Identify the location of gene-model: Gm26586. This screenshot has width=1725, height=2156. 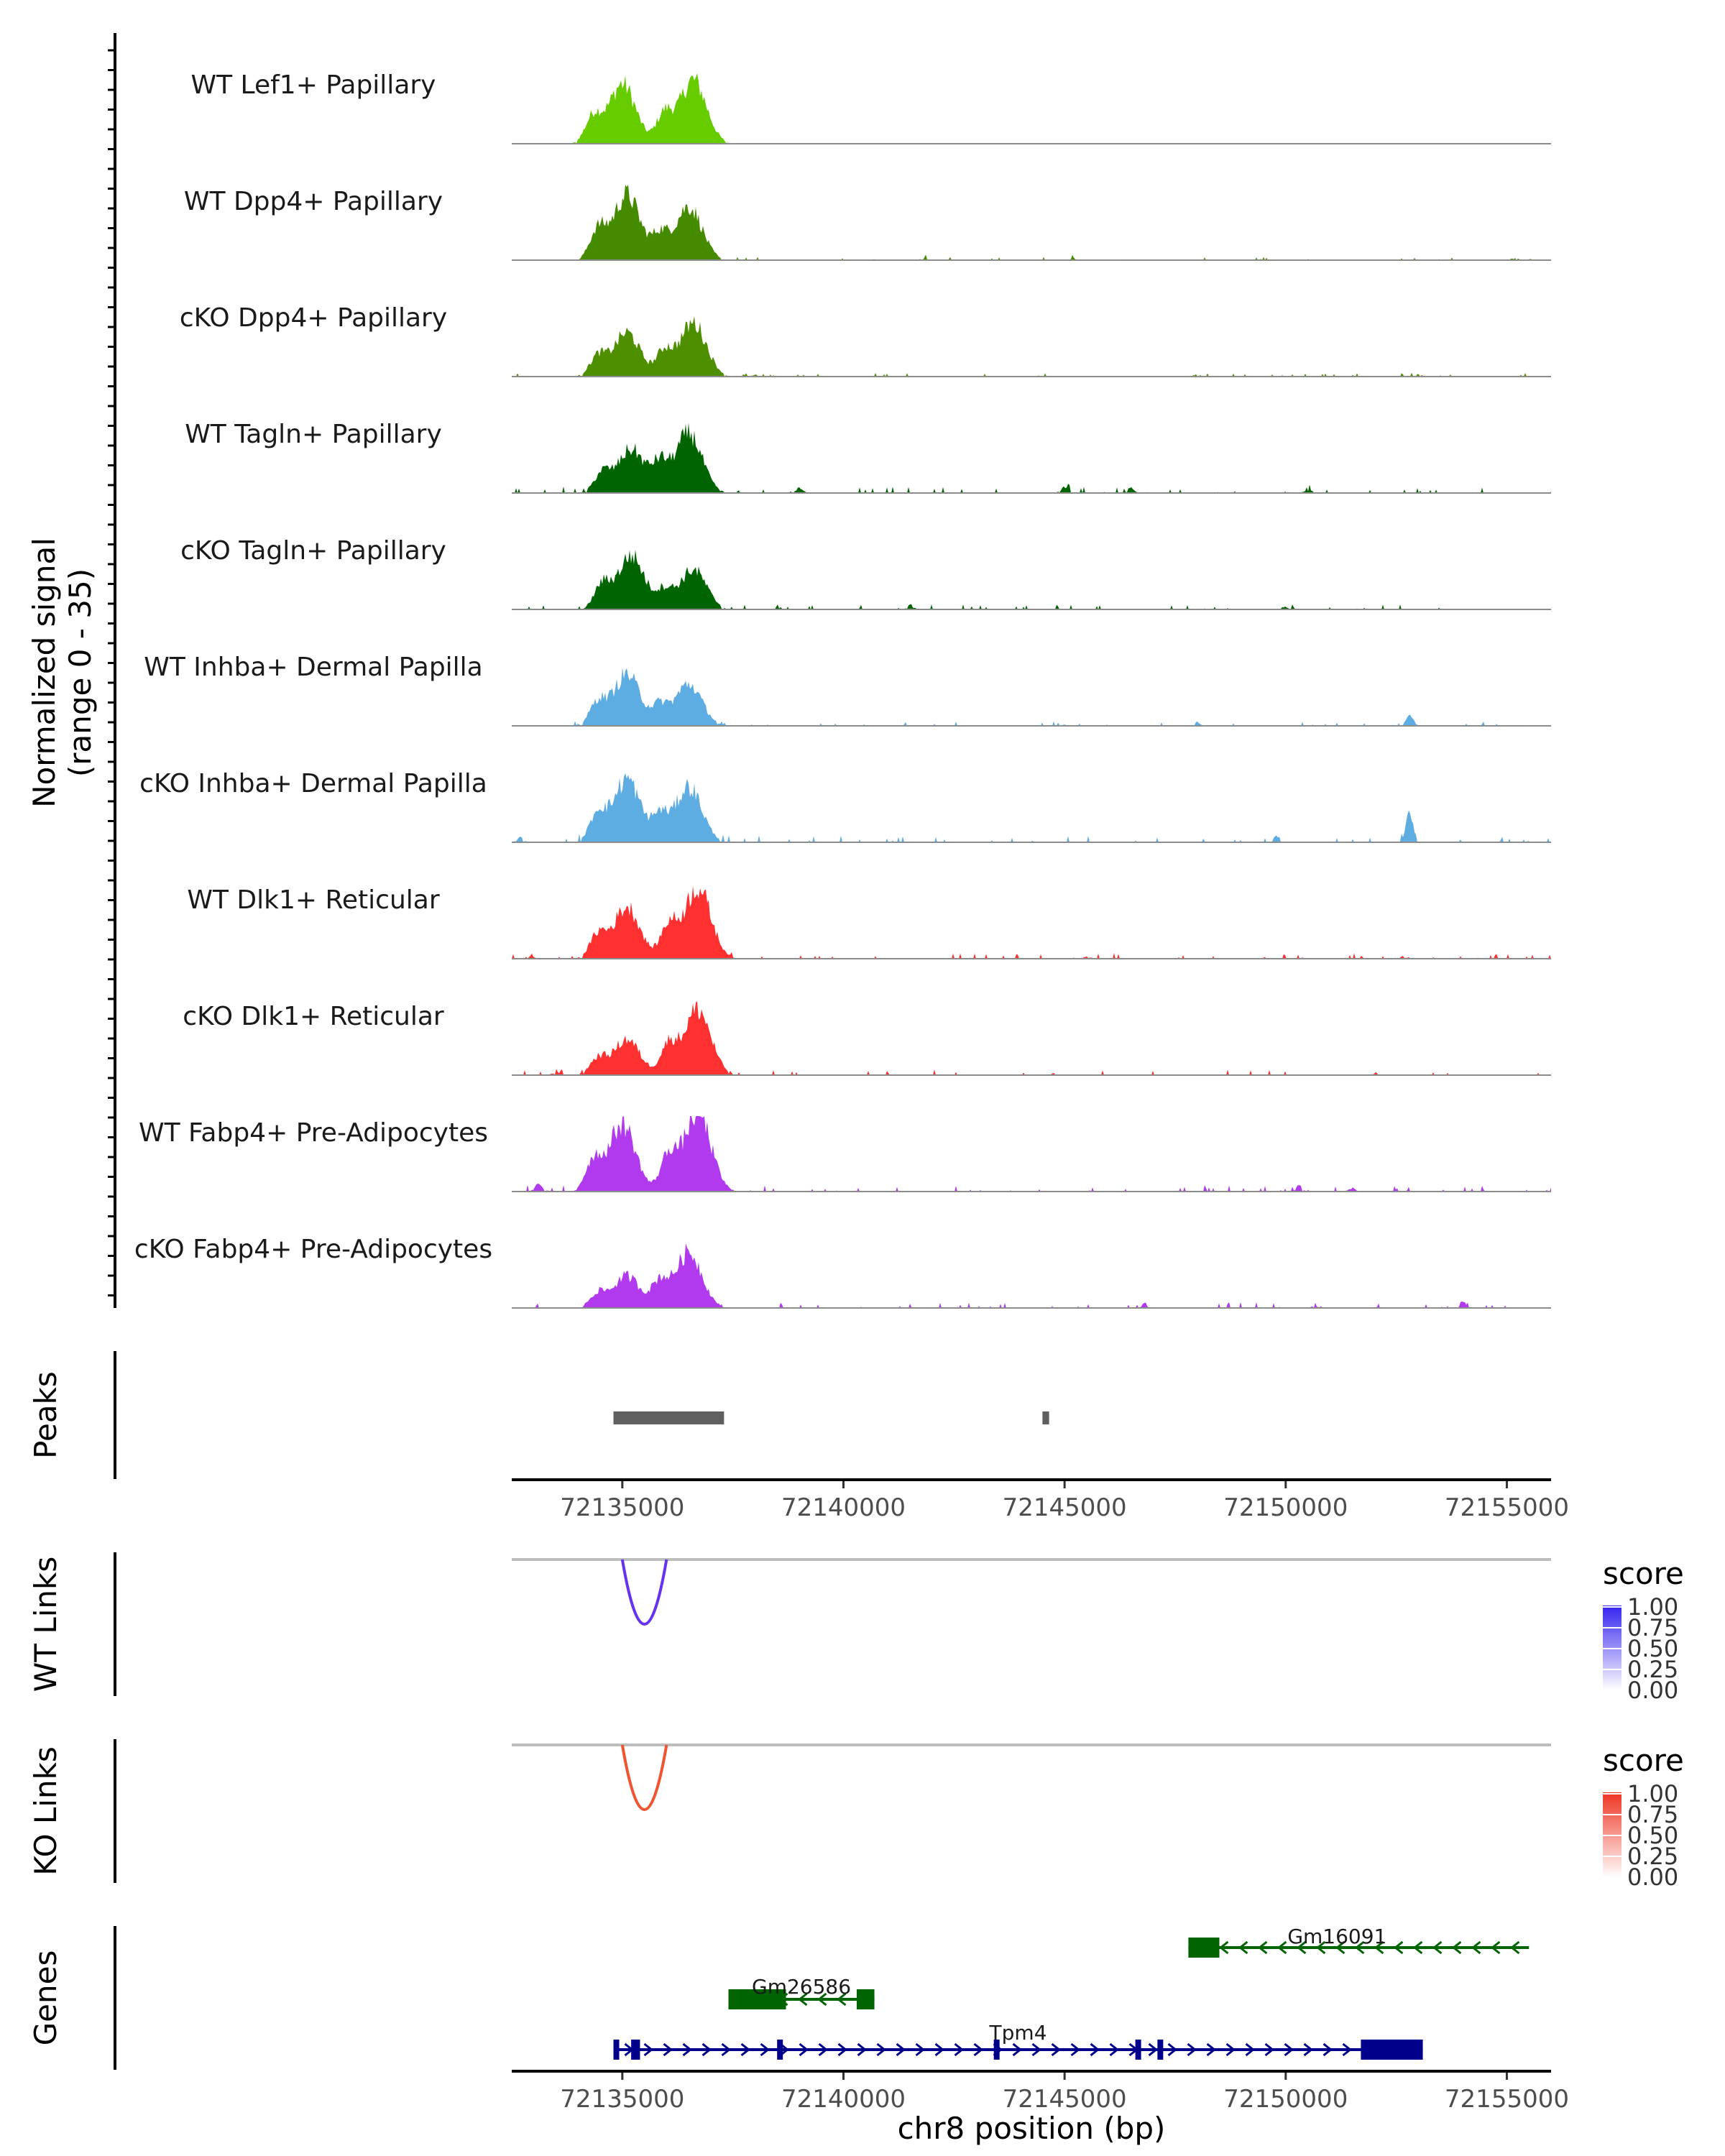
(801, 1992).